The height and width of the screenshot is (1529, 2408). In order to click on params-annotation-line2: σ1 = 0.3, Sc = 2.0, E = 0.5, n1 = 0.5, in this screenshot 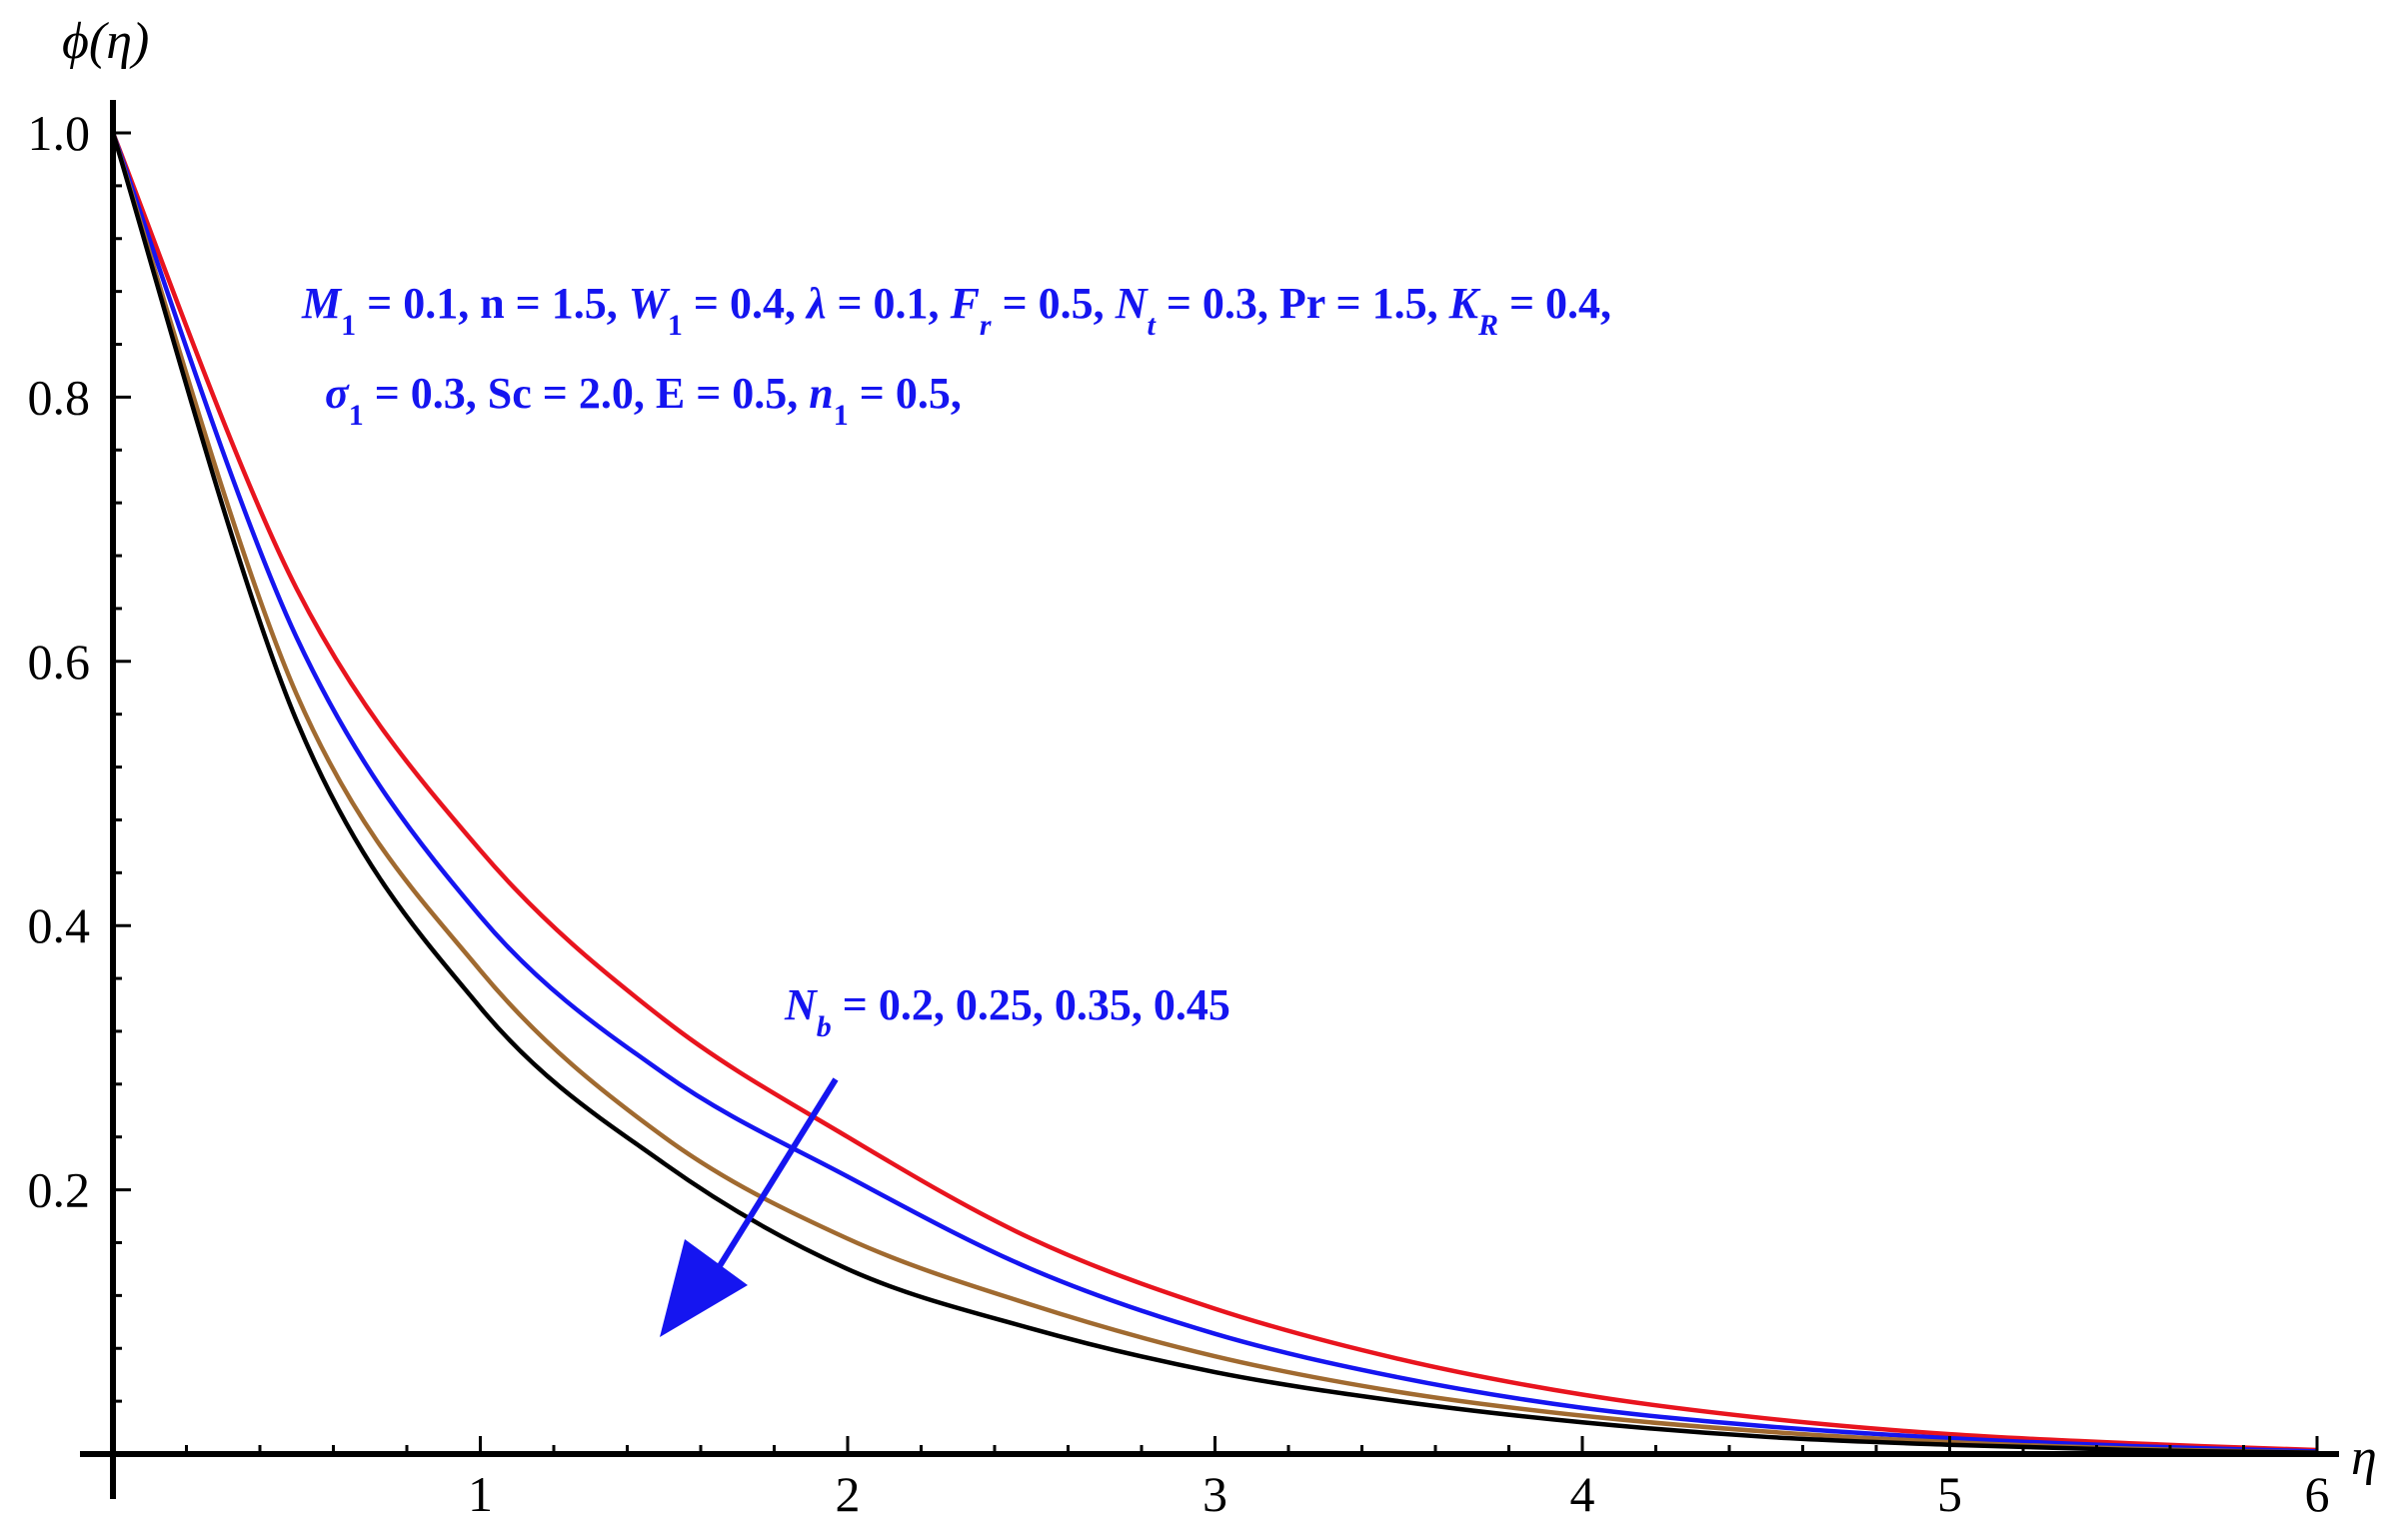, I will do `click(643, 401)`.